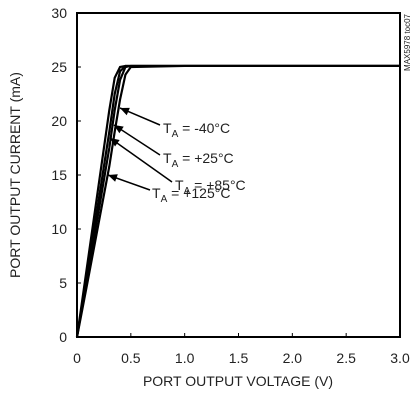 The width and height of the screenshot is (413, 404). What do you see at coordinates (131, 358) in the screenshot?
I see `x-tick-label: 0.5` at bounding box center [131, 358].